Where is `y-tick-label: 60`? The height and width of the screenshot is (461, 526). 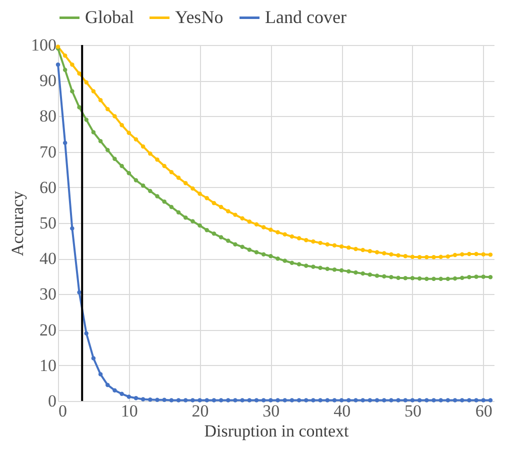 y-tick-label: 60 is located at coordinates (48, 187).